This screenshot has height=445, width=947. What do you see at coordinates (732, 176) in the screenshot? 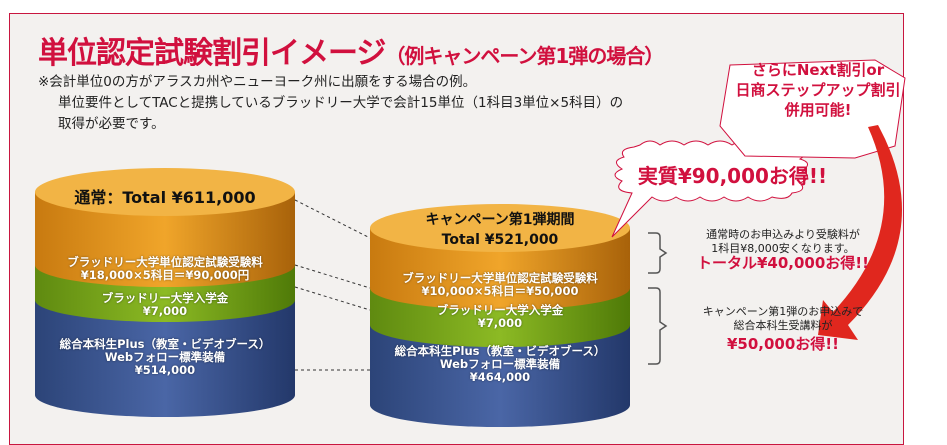
I see `savings-burst-text: 実質¥90,000お得!!` at bounding box center [732, 176].